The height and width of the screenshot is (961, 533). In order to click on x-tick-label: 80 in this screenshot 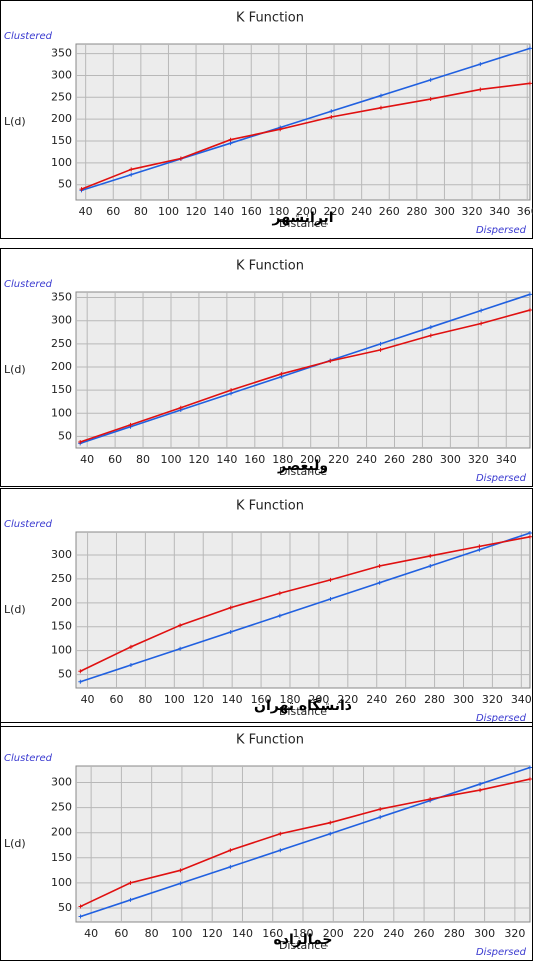, I will do `click(152, 933)`.